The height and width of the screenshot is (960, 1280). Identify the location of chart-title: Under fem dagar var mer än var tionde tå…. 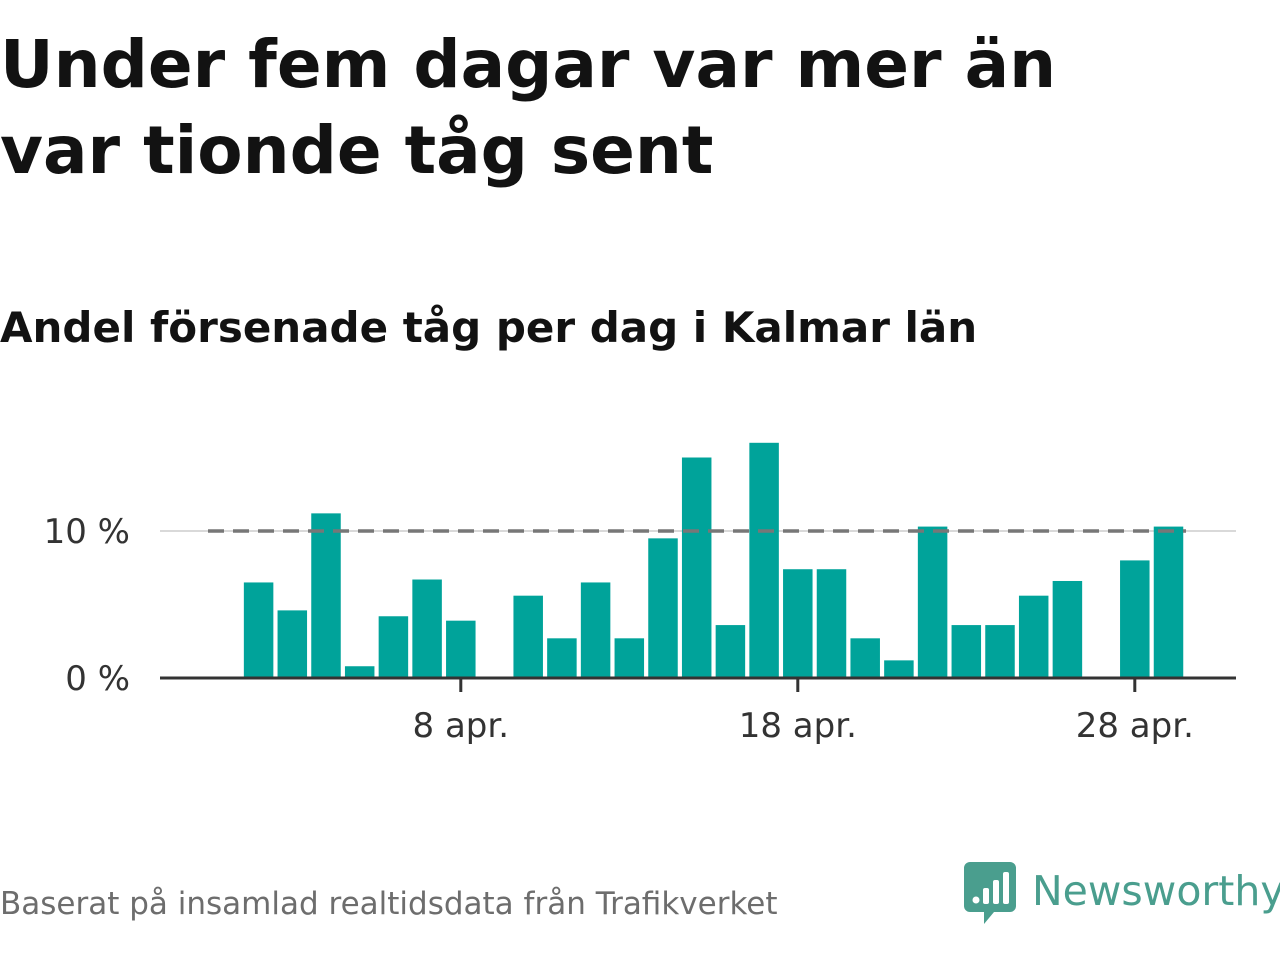
(528, 107).